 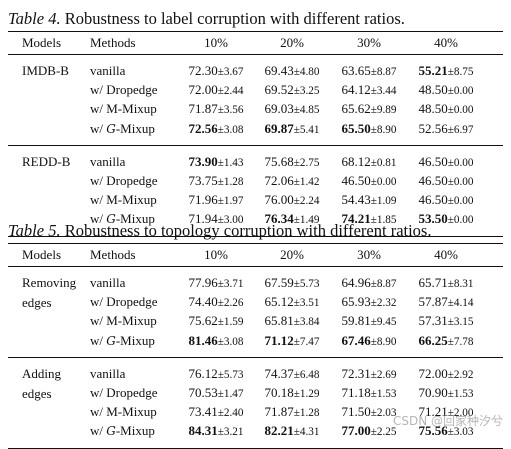 I want to click on value-mean: 71.21, so click(x=433, y=412).